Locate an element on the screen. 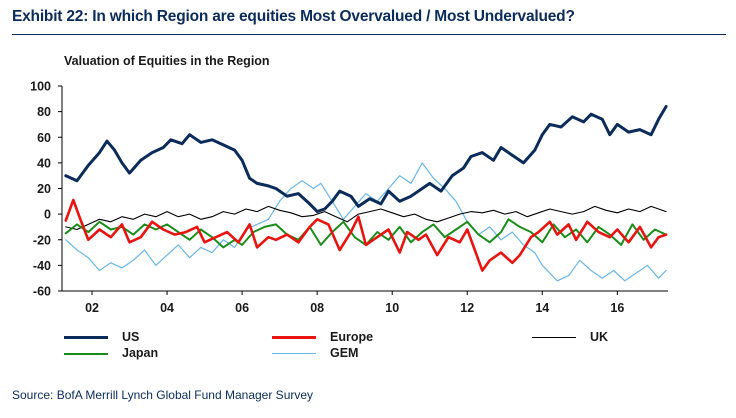 This screenshot has height=418, width=736. x-tick-label: 02 is located at coordinates (92, 308).